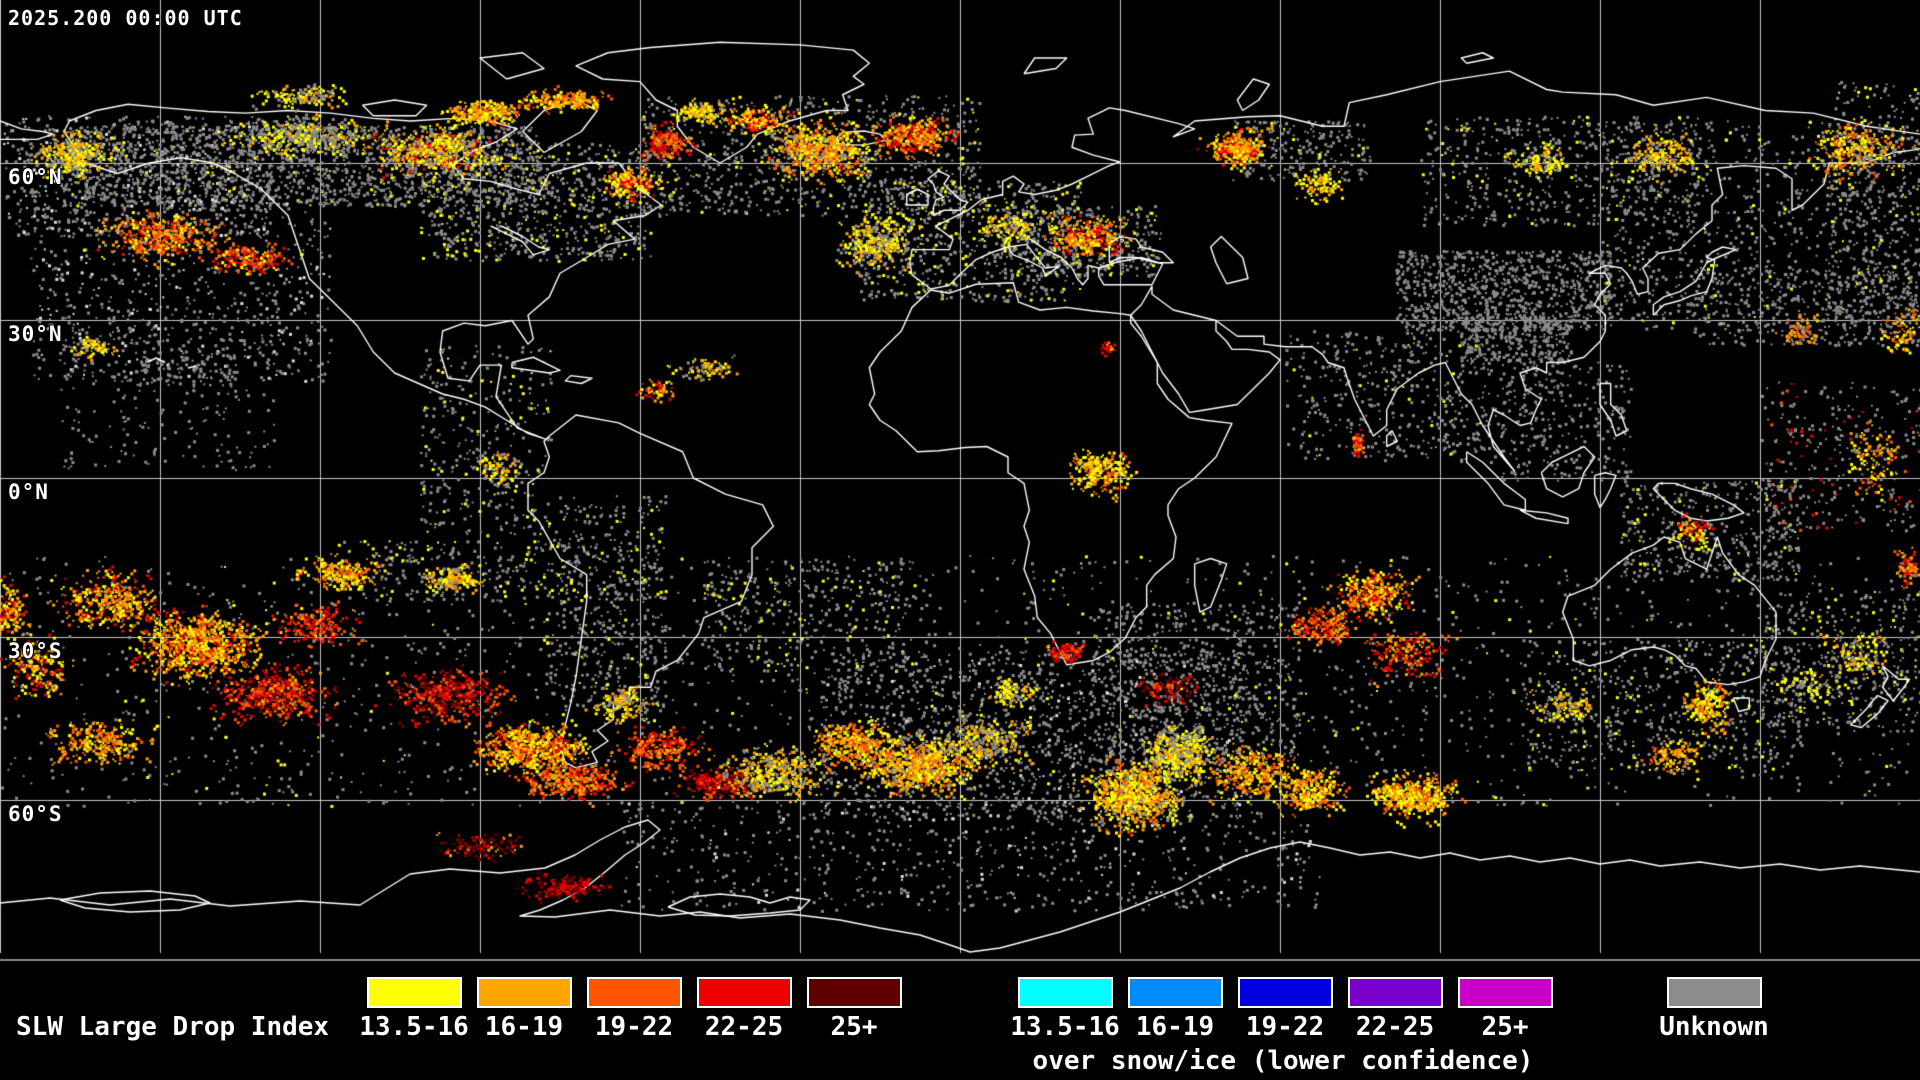 The image size is (1920, 1080). I want to click on legend-snow-label-3: 22-25, so click(1395, 1027).